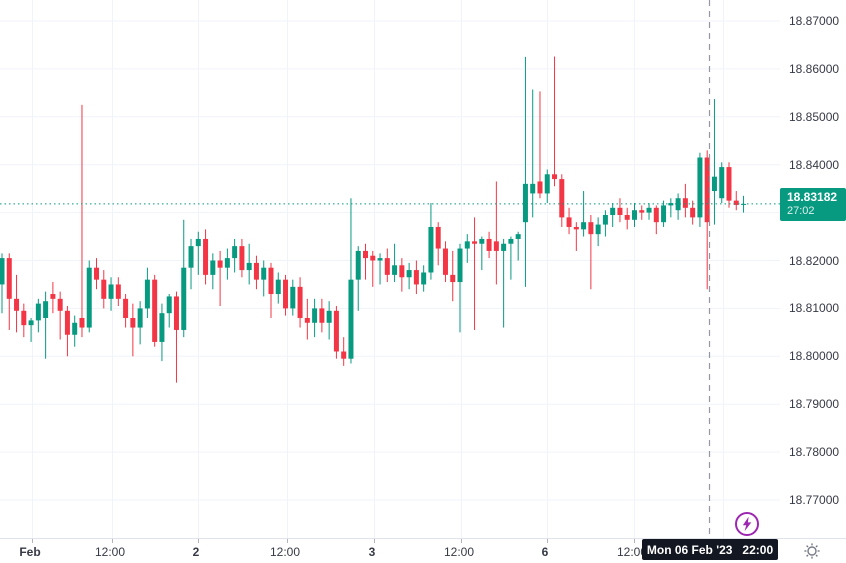 This screenshot has height=563, width=846. Describe the element at coordinates (747, 524) in the screenshot. I see `lightning-icon` at that location.